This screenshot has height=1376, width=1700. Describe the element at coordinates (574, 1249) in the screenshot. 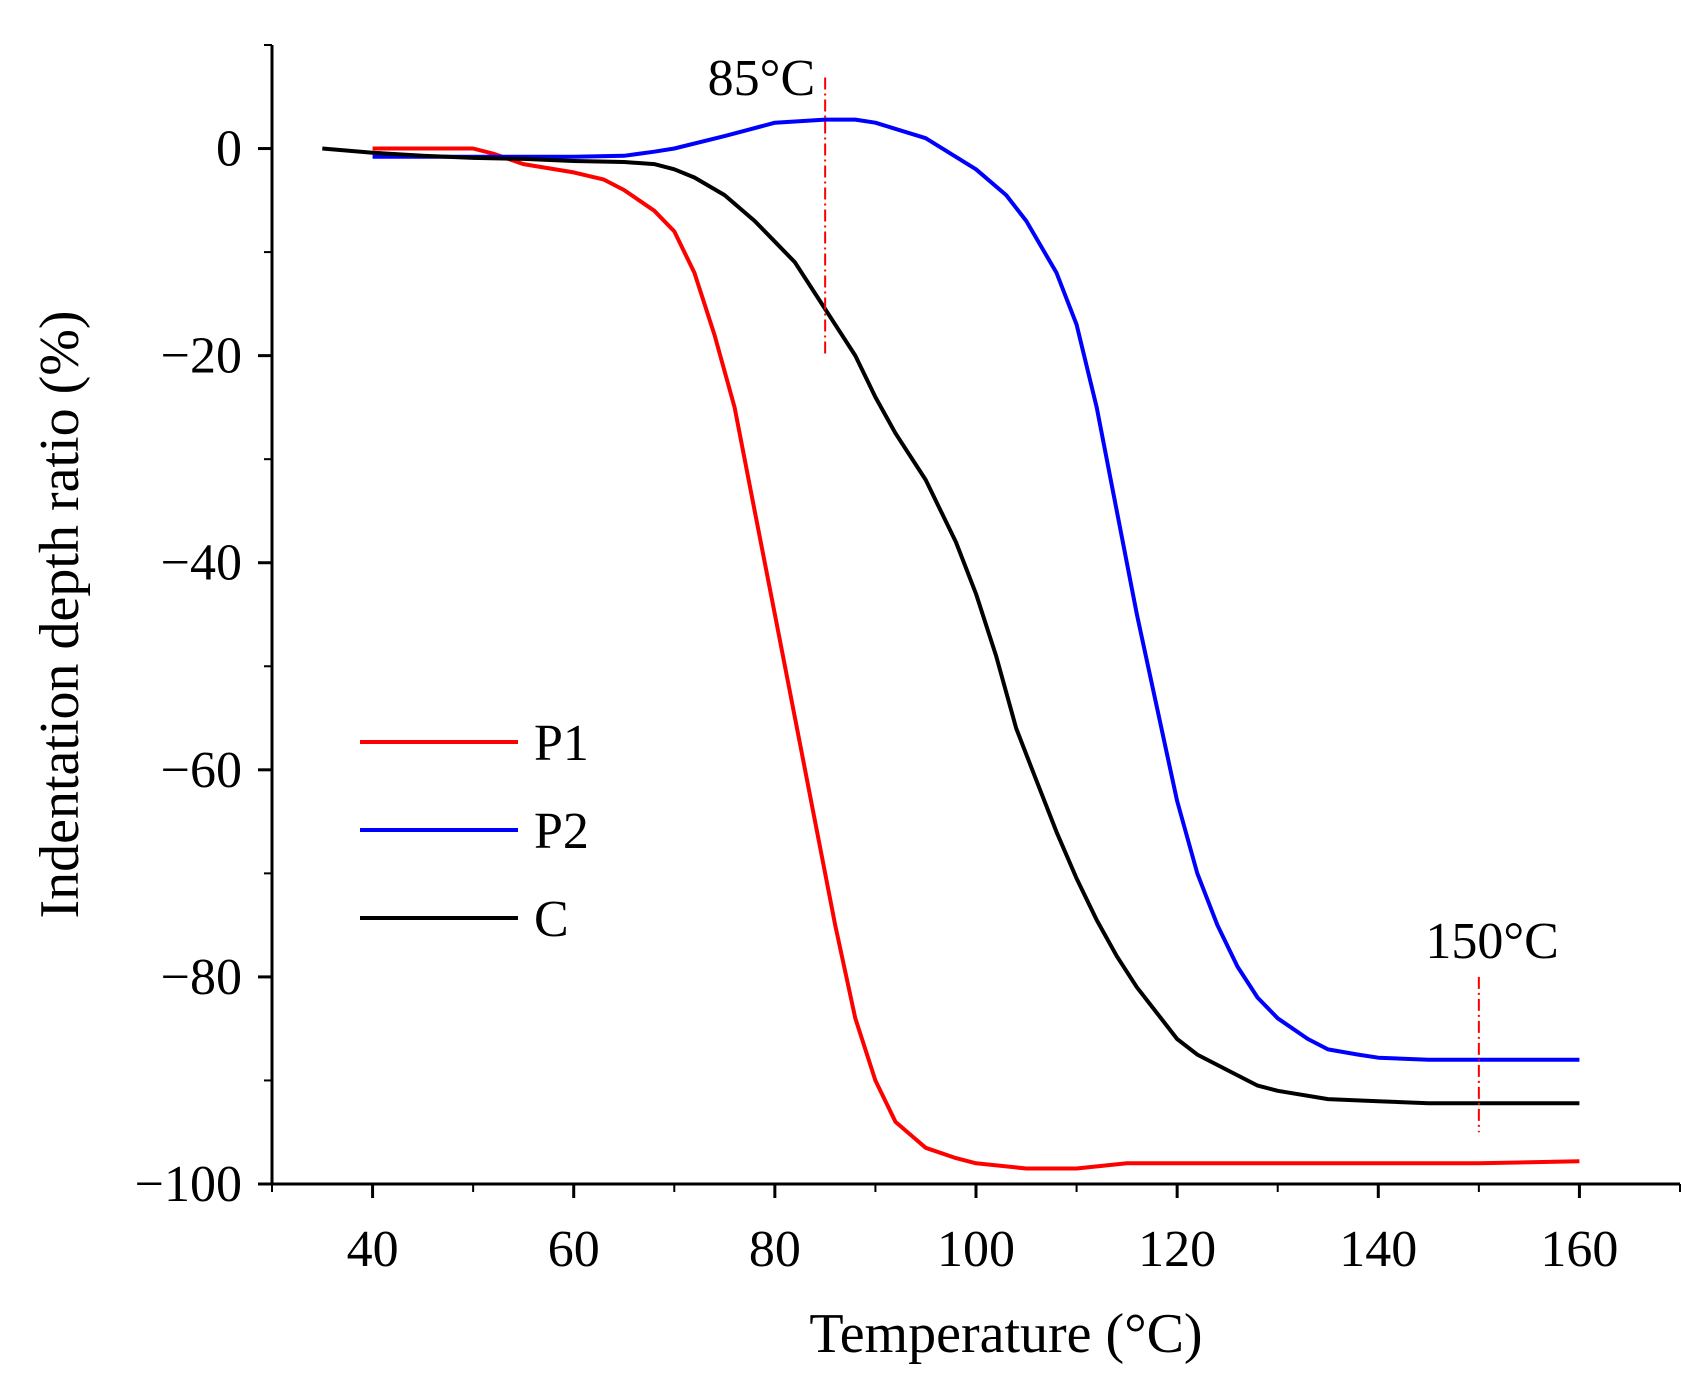

I see `x-tick-label: 60` at that location.